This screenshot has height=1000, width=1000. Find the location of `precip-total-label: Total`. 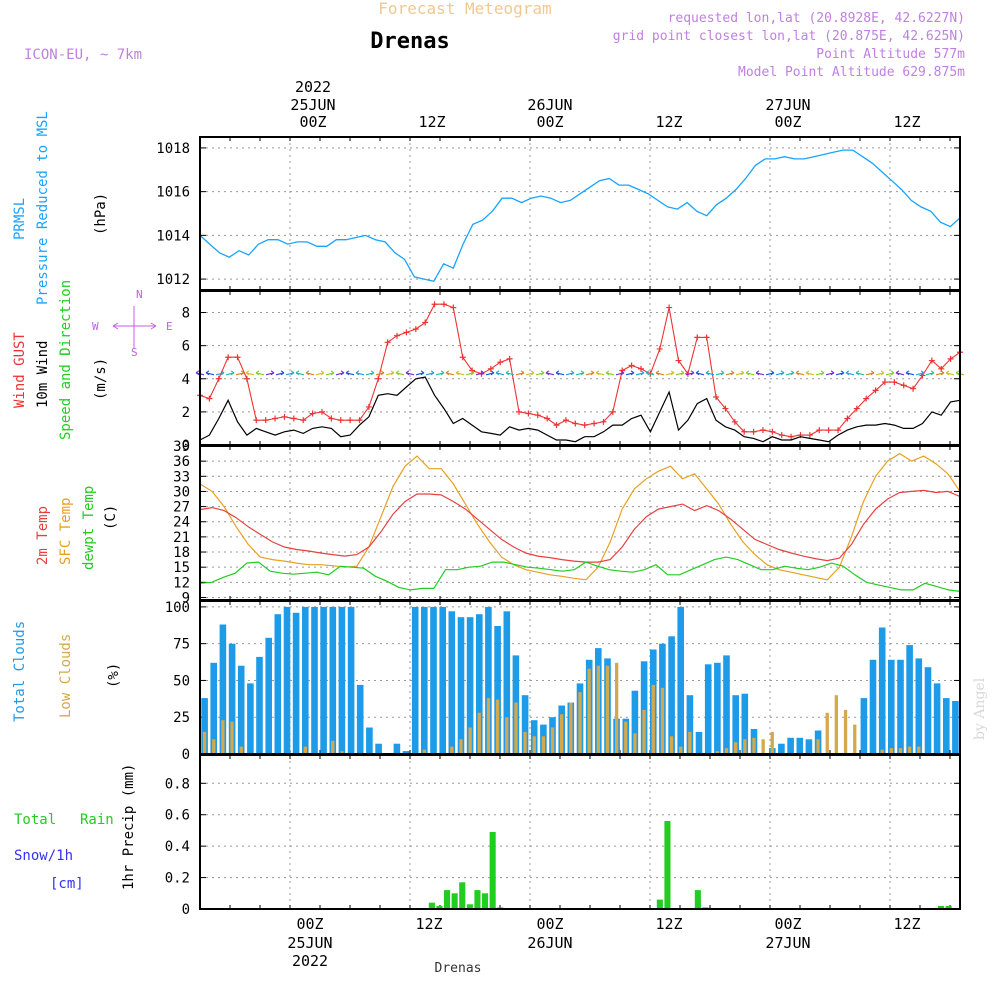

precip-total-label: Total is located at coordinates (35, 820).